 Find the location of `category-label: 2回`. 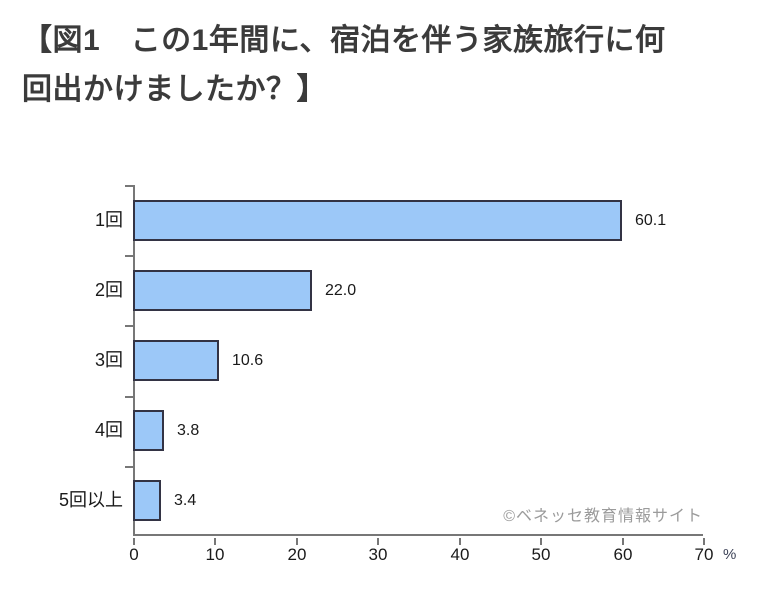

category-label: 2回 is located at coordinates (108, 290).